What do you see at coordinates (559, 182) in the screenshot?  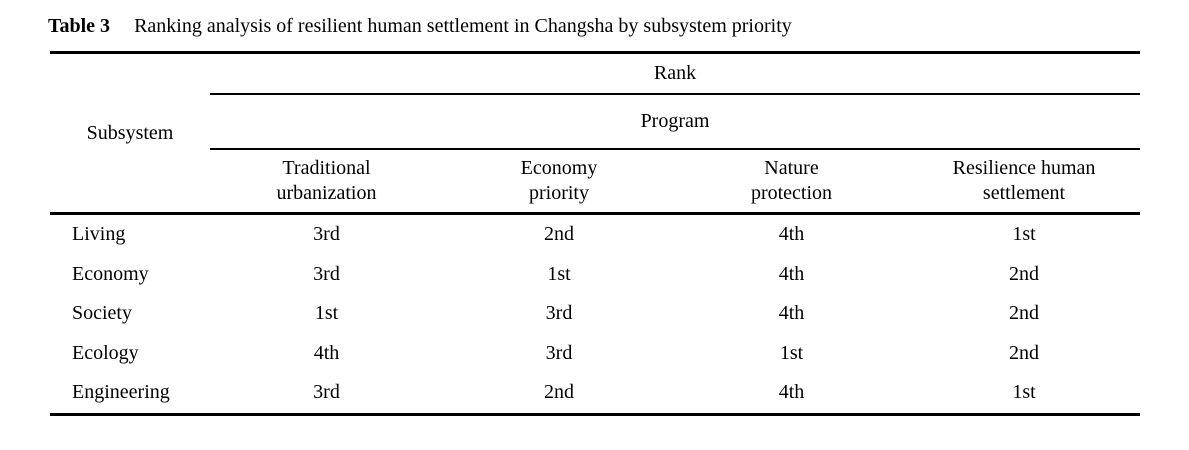 I see `column-header-economy-priority: Economy priority` at bounding box center [559, 182].